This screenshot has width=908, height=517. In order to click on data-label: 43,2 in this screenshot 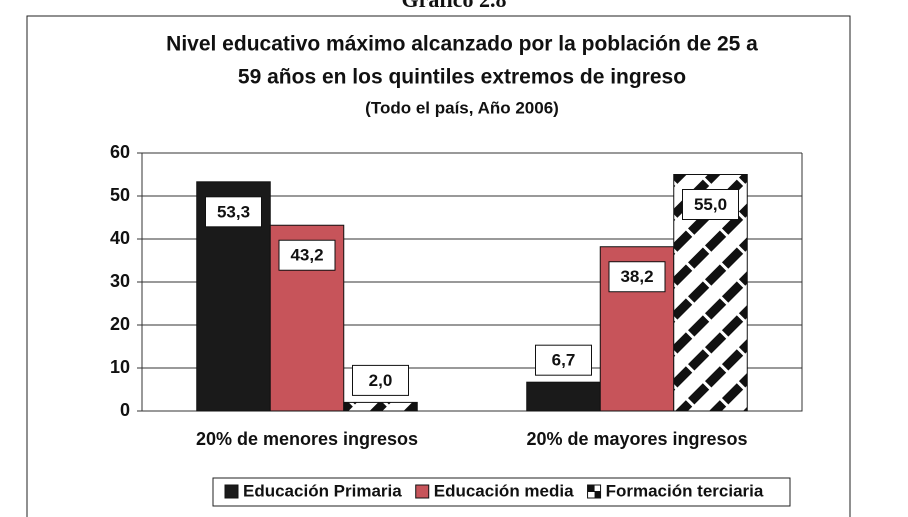, I will do `click(306, 255)`.